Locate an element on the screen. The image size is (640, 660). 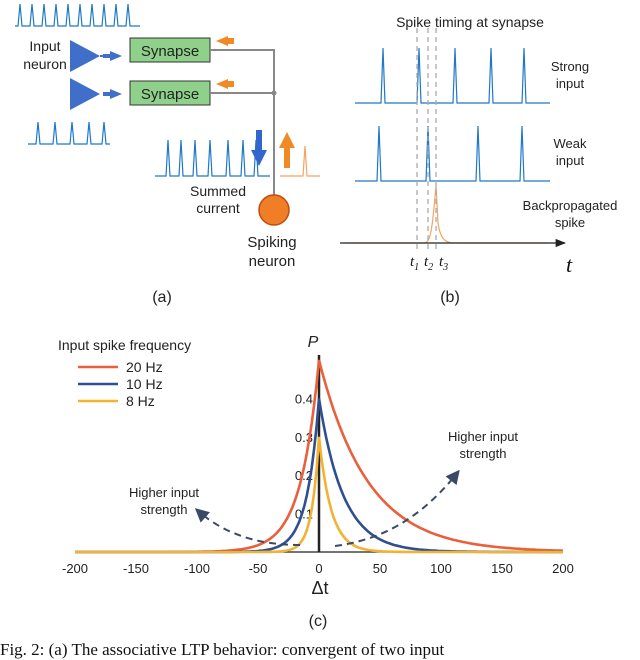
y-axis-label: P is located at coordinates (313, 342).